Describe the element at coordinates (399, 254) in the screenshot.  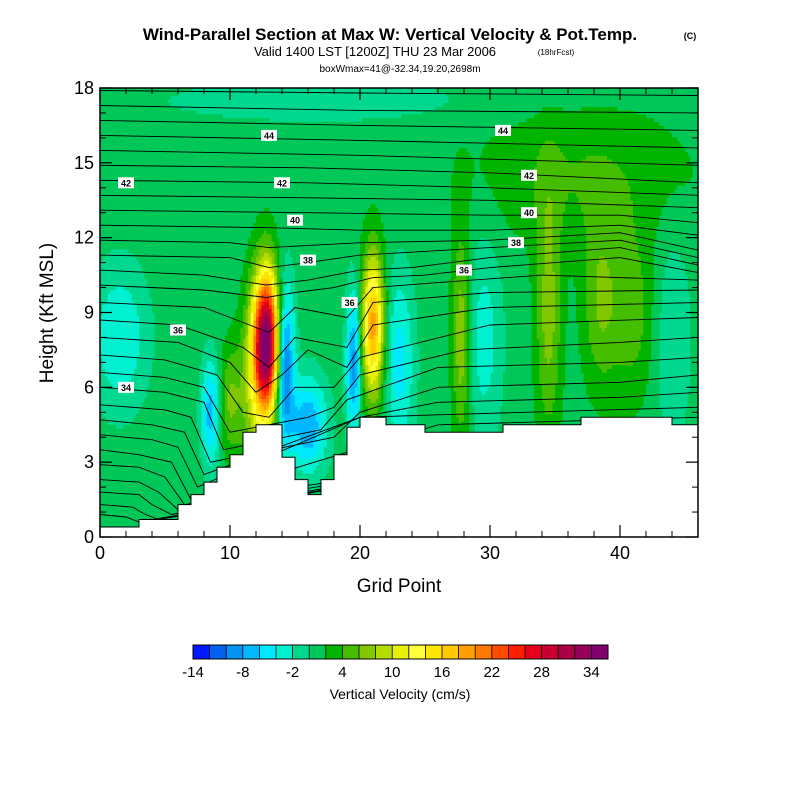
I see `isentrope-line` at that location.